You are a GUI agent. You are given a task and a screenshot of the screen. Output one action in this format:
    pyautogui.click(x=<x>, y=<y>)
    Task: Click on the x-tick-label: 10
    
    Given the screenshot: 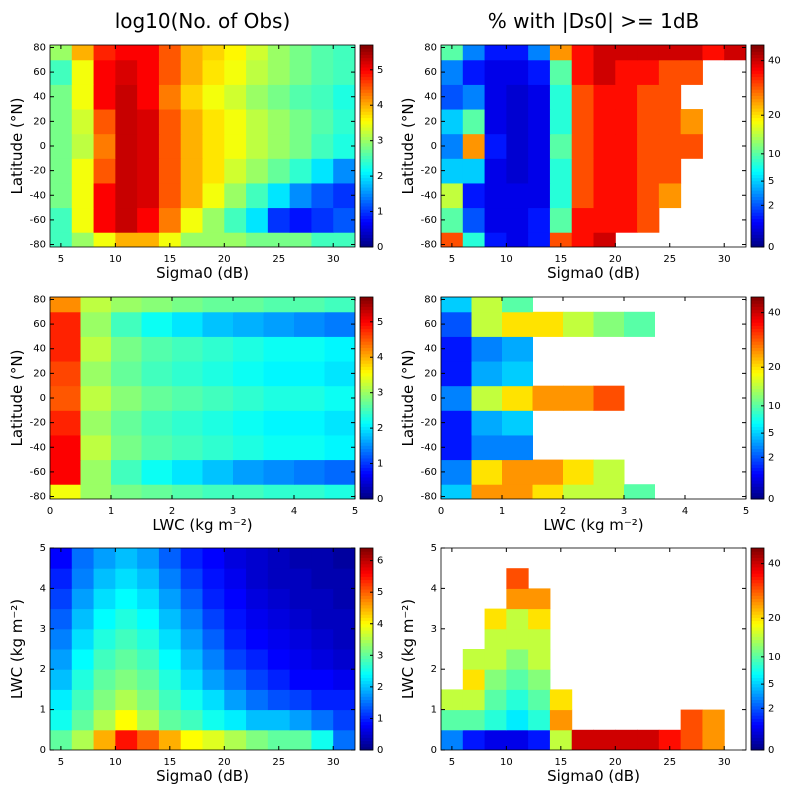 What is the action you would take?
    pyautogui.click(x=115, y=259)
    